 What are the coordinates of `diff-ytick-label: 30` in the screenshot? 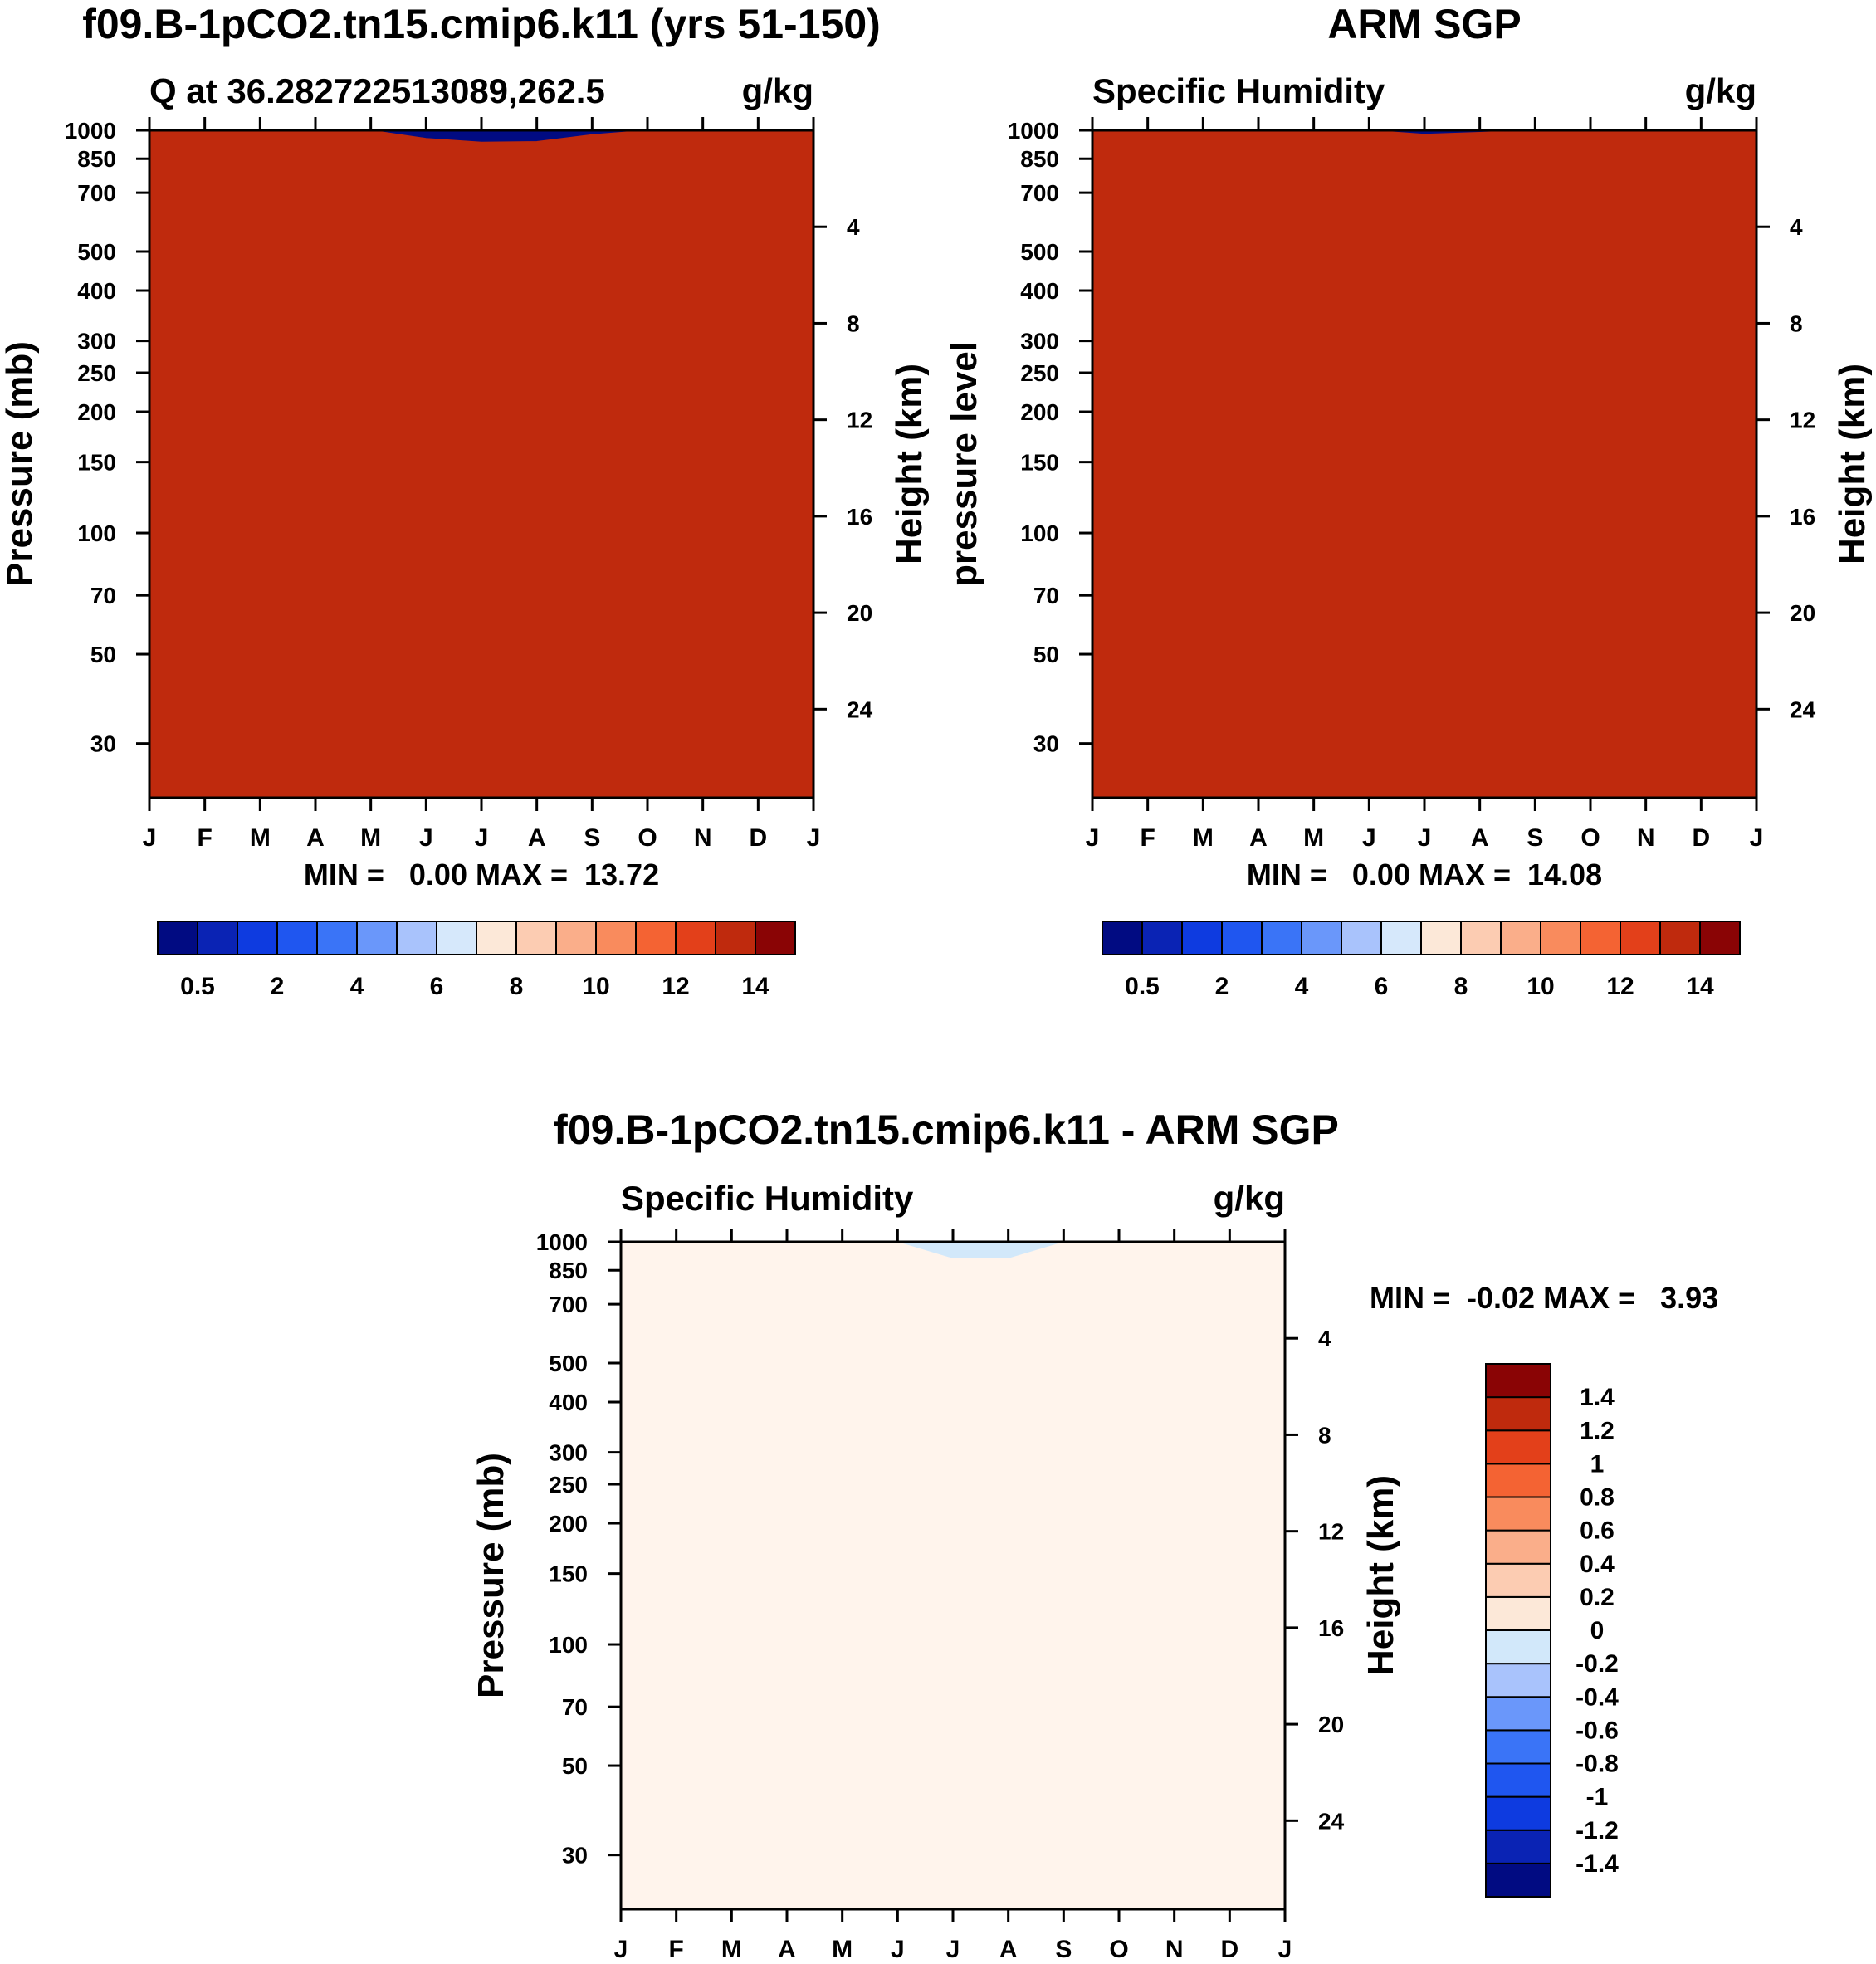 It's located at (575, 1856).